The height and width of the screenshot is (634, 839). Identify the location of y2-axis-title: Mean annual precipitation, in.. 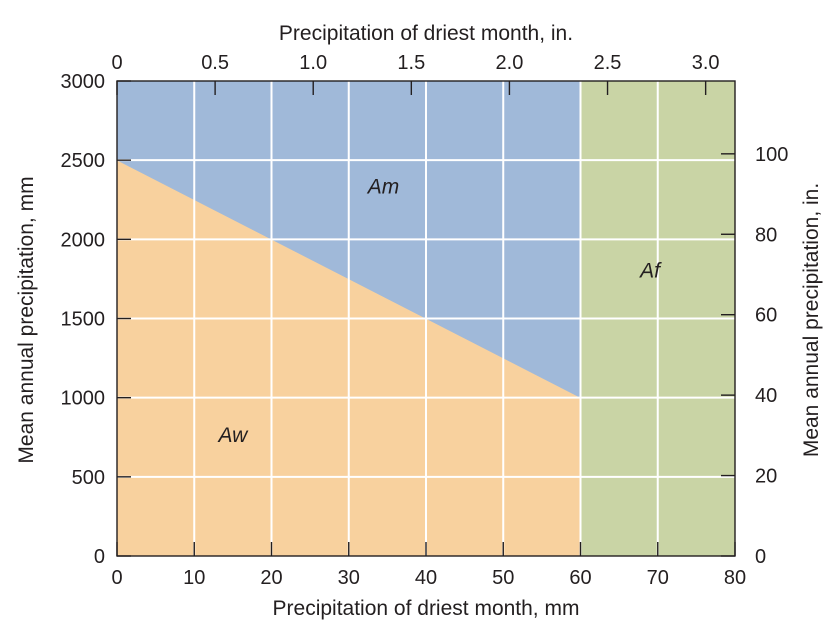
(811, 320).